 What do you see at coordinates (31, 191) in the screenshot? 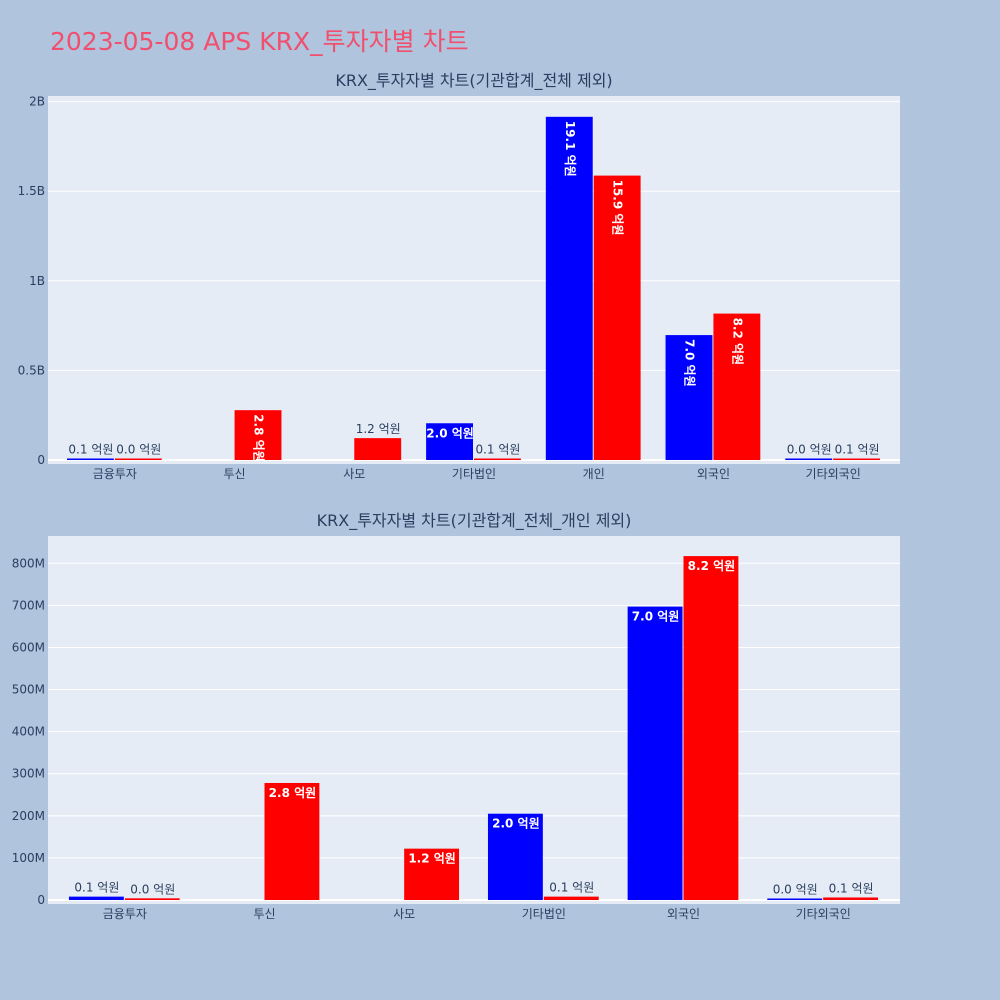
I see `y-tick-label: 1.5B` at bounding box center [31, 191].